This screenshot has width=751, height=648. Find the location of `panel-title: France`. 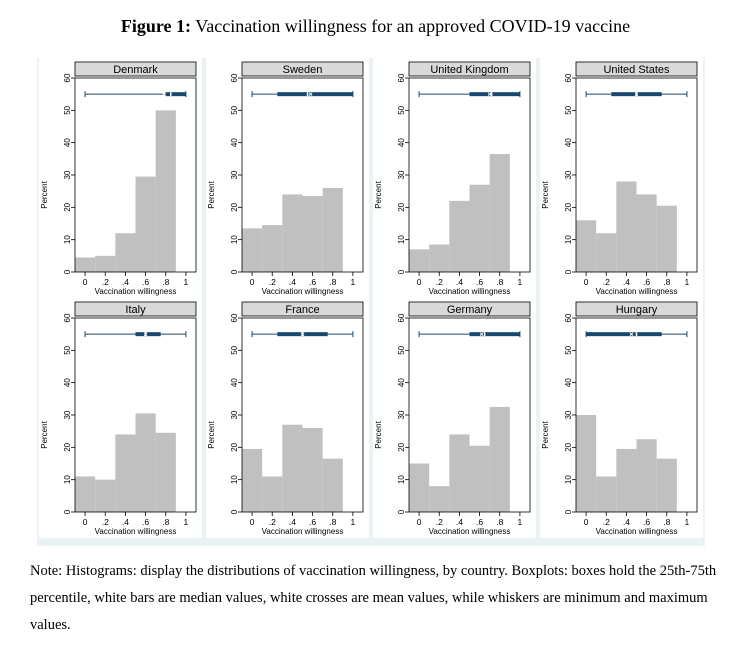

panel-title: France is located at coordinates (302, 310).